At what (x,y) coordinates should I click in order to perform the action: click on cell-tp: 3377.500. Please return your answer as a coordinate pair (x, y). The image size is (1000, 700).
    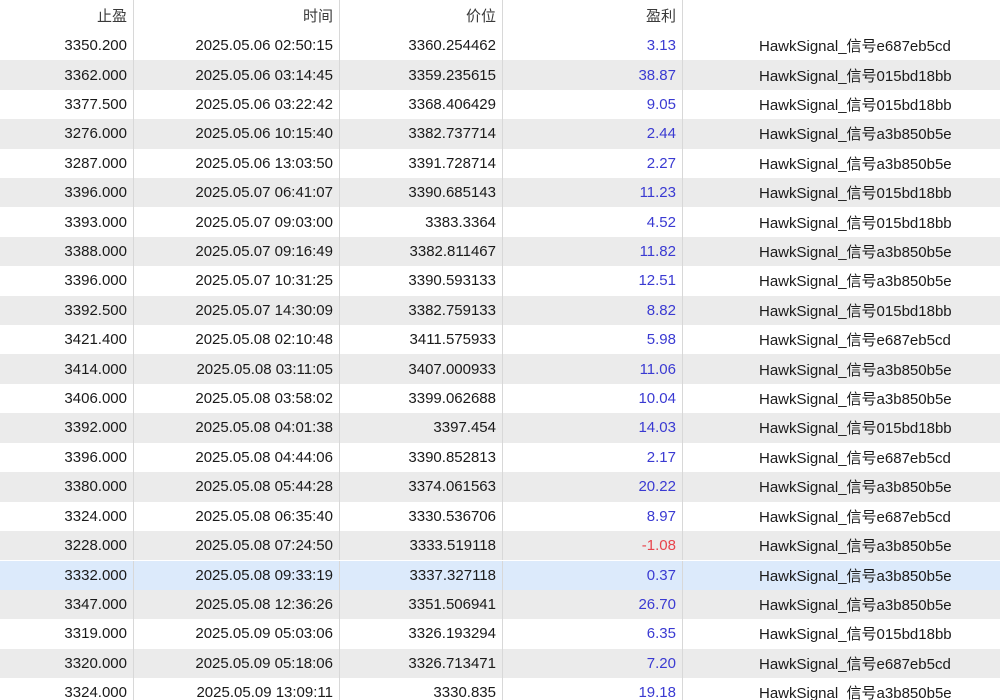
    Looking at the image, I should click on (67, 104).